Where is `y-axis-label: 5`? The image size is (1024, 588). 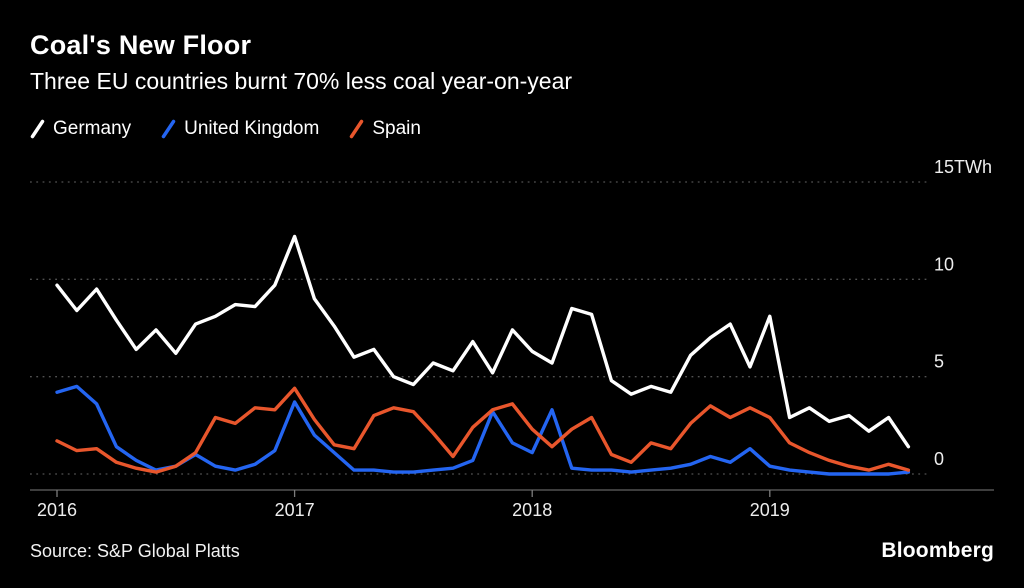
y-axis-label: 5 is located at coordinates (939, 362).